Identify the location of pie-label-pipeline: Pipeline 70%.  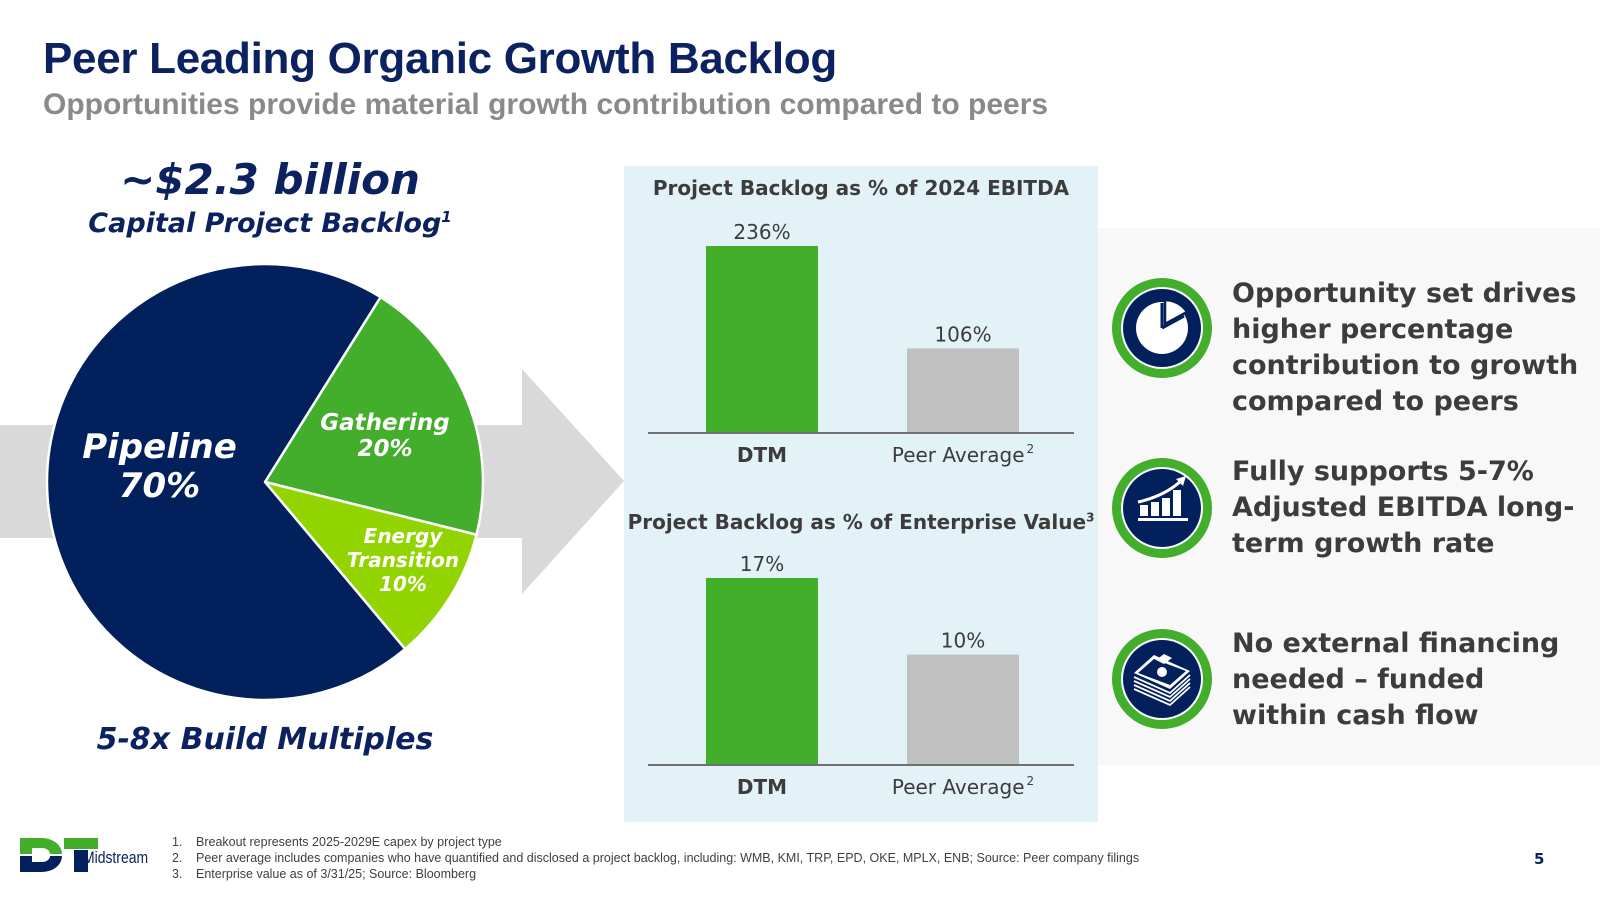
(159, 467).